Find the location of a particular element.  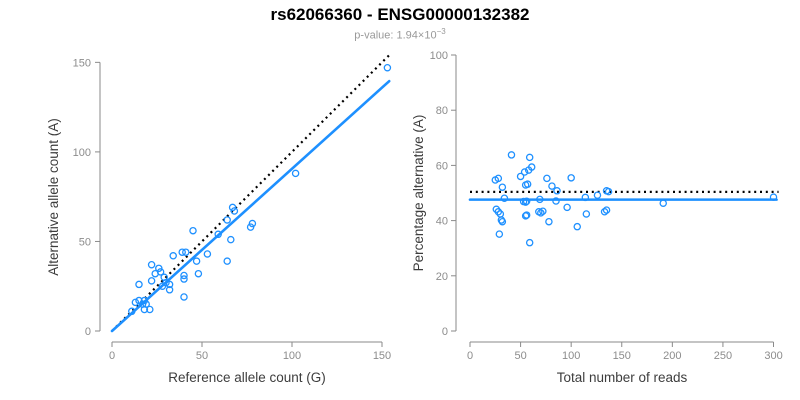

y-tick-label: 40 is located at coordinates (442, 222).